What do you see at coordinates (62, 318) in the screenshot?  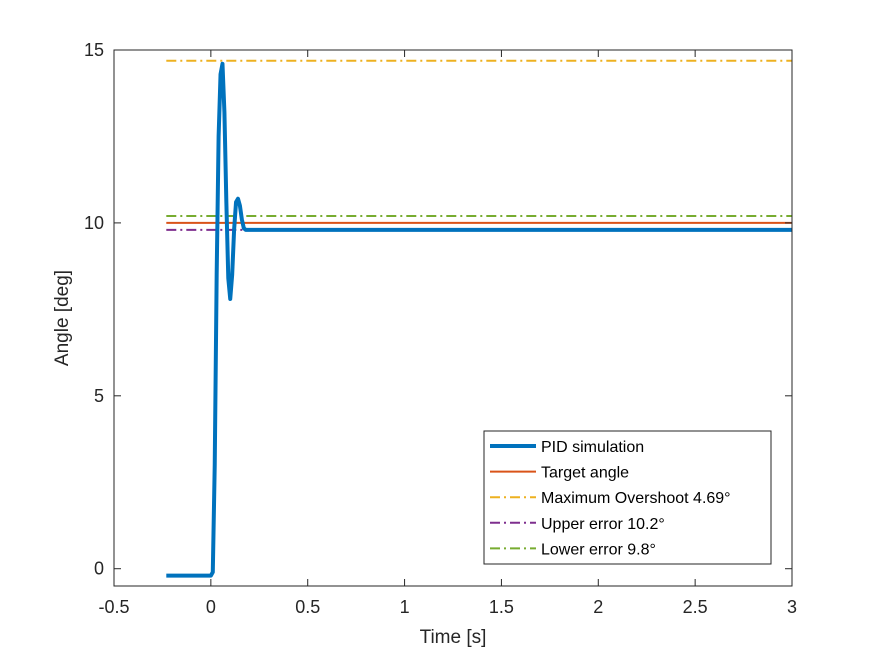 I see `y-axis-label: Angle [deg]` at bounding box center [62, 318].